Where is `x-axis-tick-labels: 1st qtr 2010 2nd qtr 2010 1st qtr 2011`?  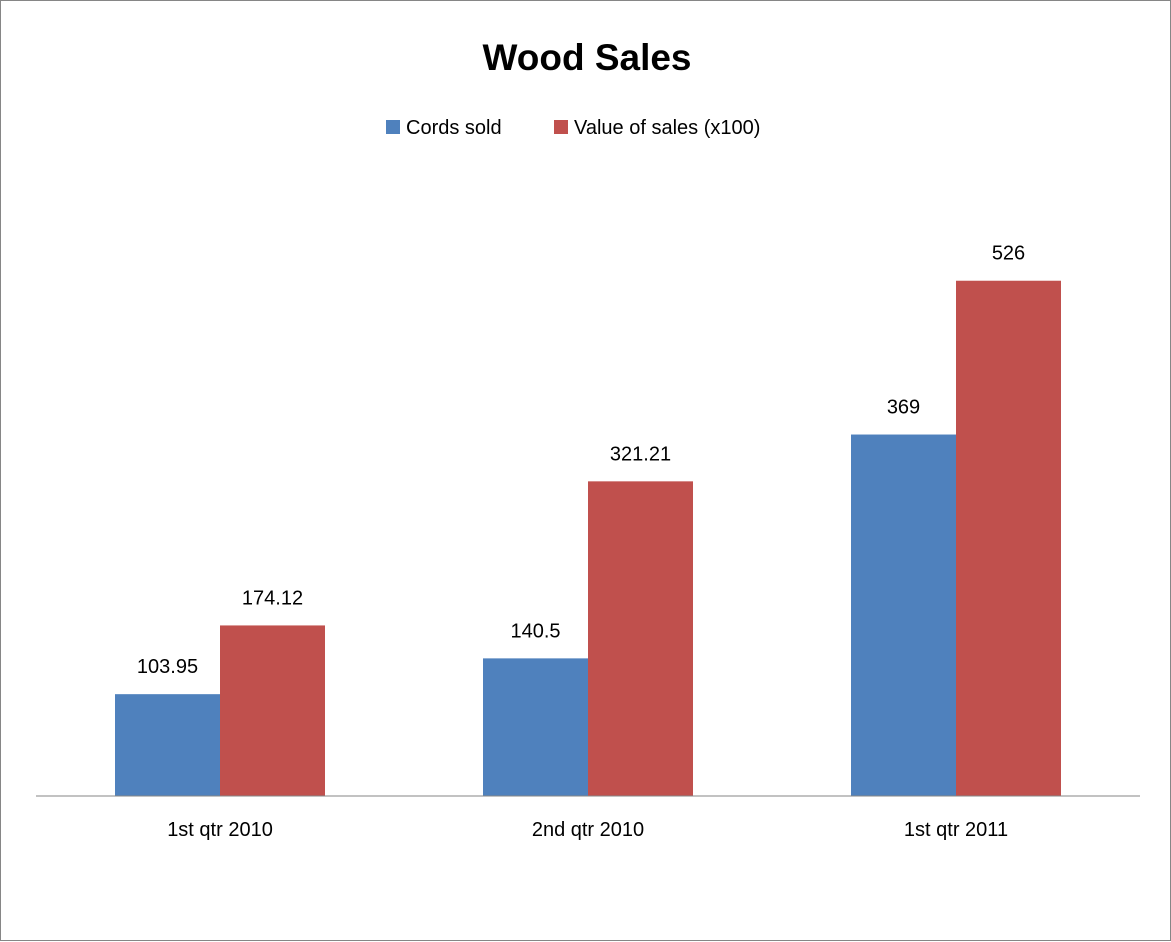
x-axis-tick-labels: 1st qtr 2010 2nd qtr 2010 1st qtr 2011 is located at coordinates (587, 830).